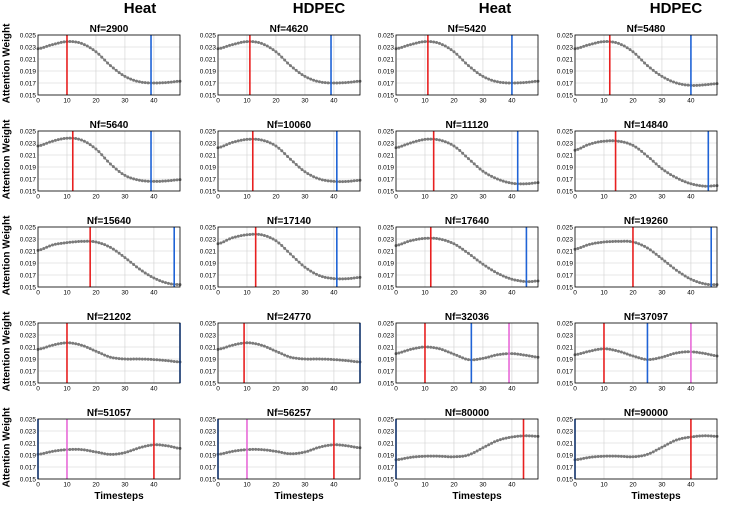 The width and height of the screenshot is (731, 506). What do you see at coordinates (386, 59) in the screenshot?
I see `y-tick-label: 0.021` at bounding box center [386, 59].